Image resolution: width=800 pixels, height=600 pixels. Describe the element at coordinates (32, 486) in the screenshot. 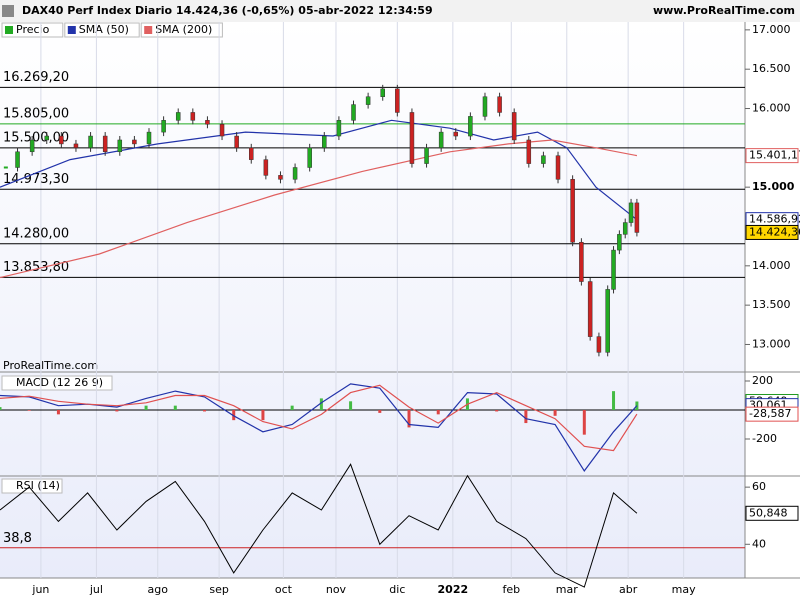

I see `rsi-legend` at that location.